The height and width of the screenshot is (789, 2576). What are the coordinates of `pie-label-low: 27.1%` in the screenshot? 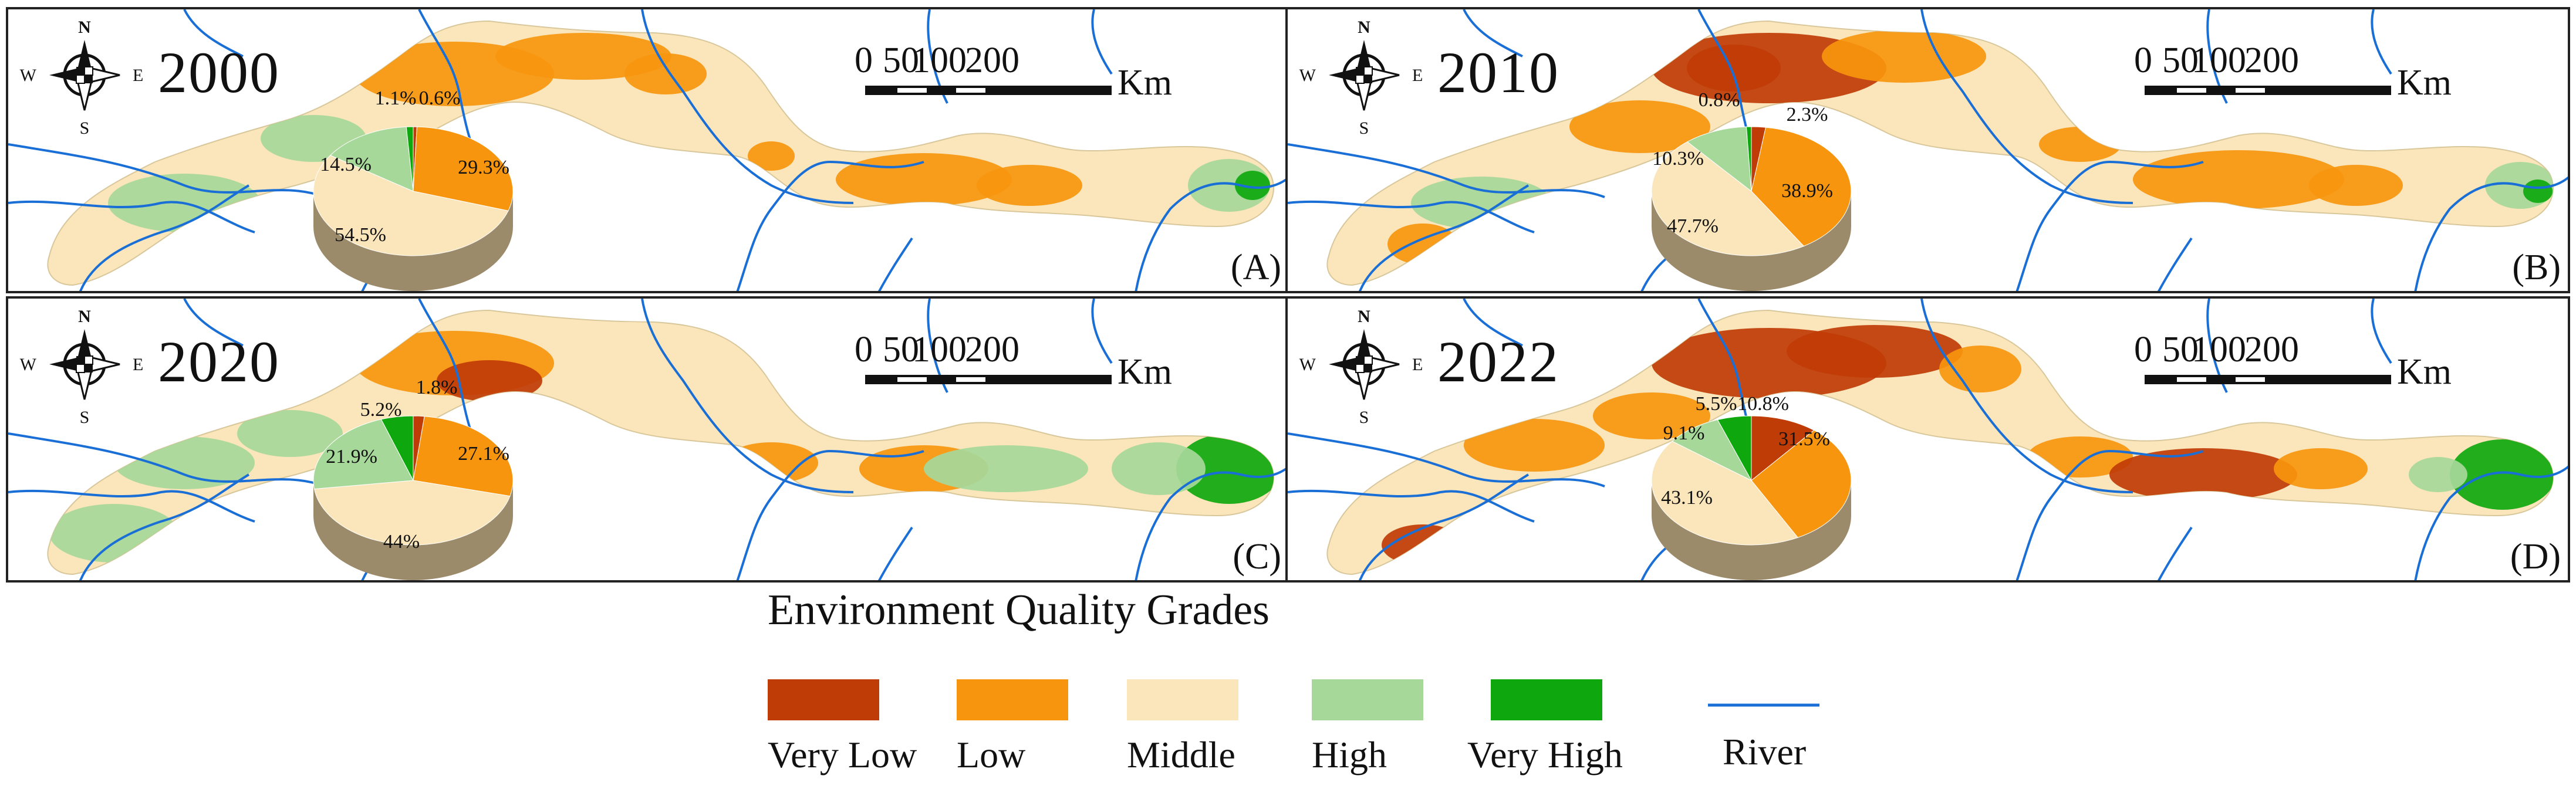 It's located at (483, 454).